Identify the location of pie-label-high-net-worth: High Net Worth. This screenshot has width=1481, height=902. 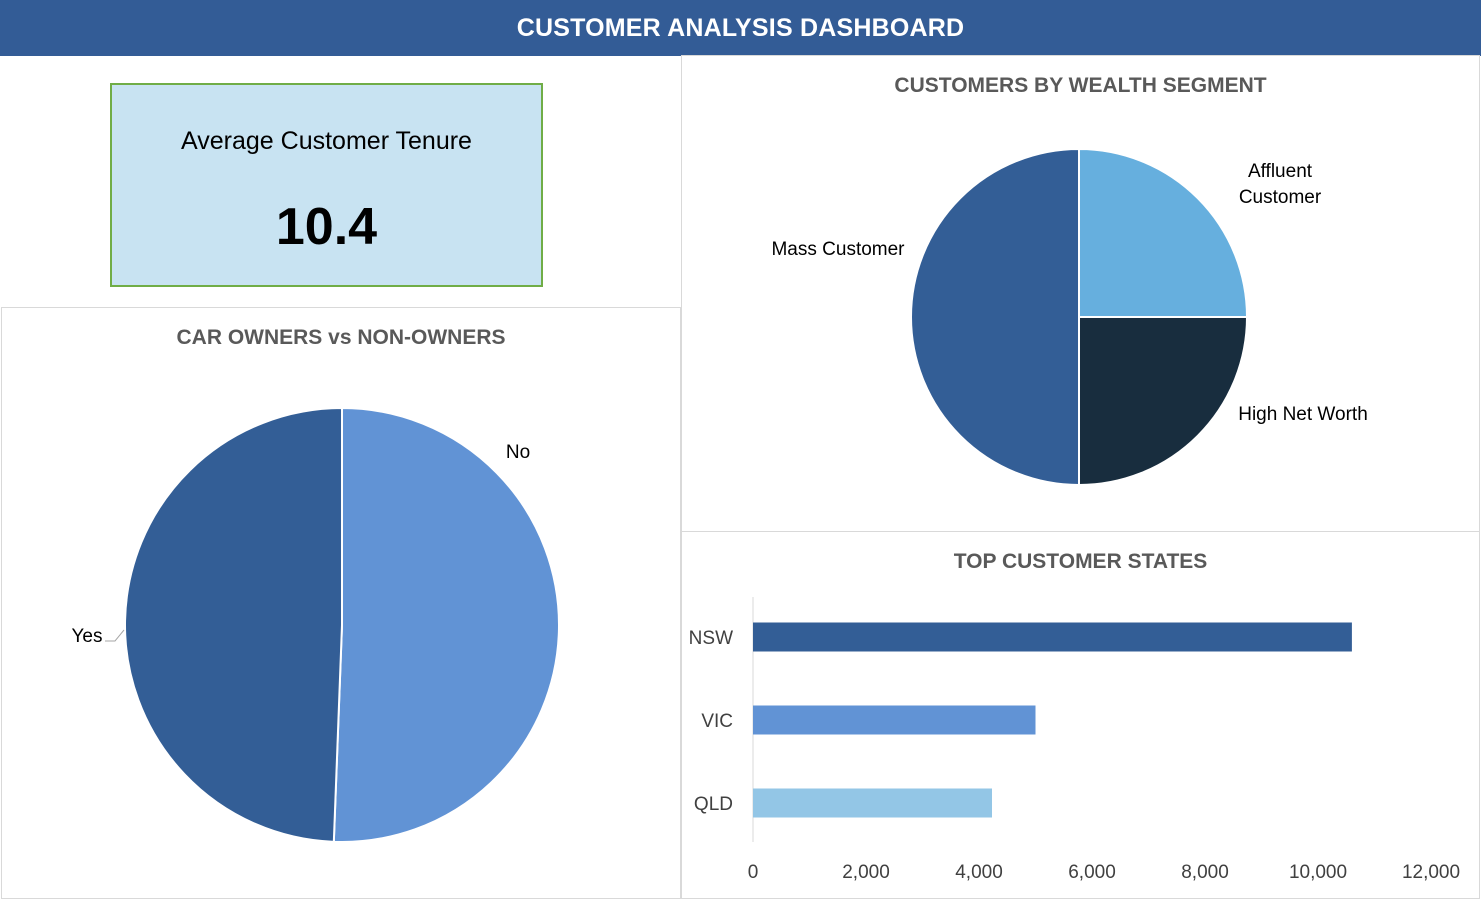
(1303, 414).